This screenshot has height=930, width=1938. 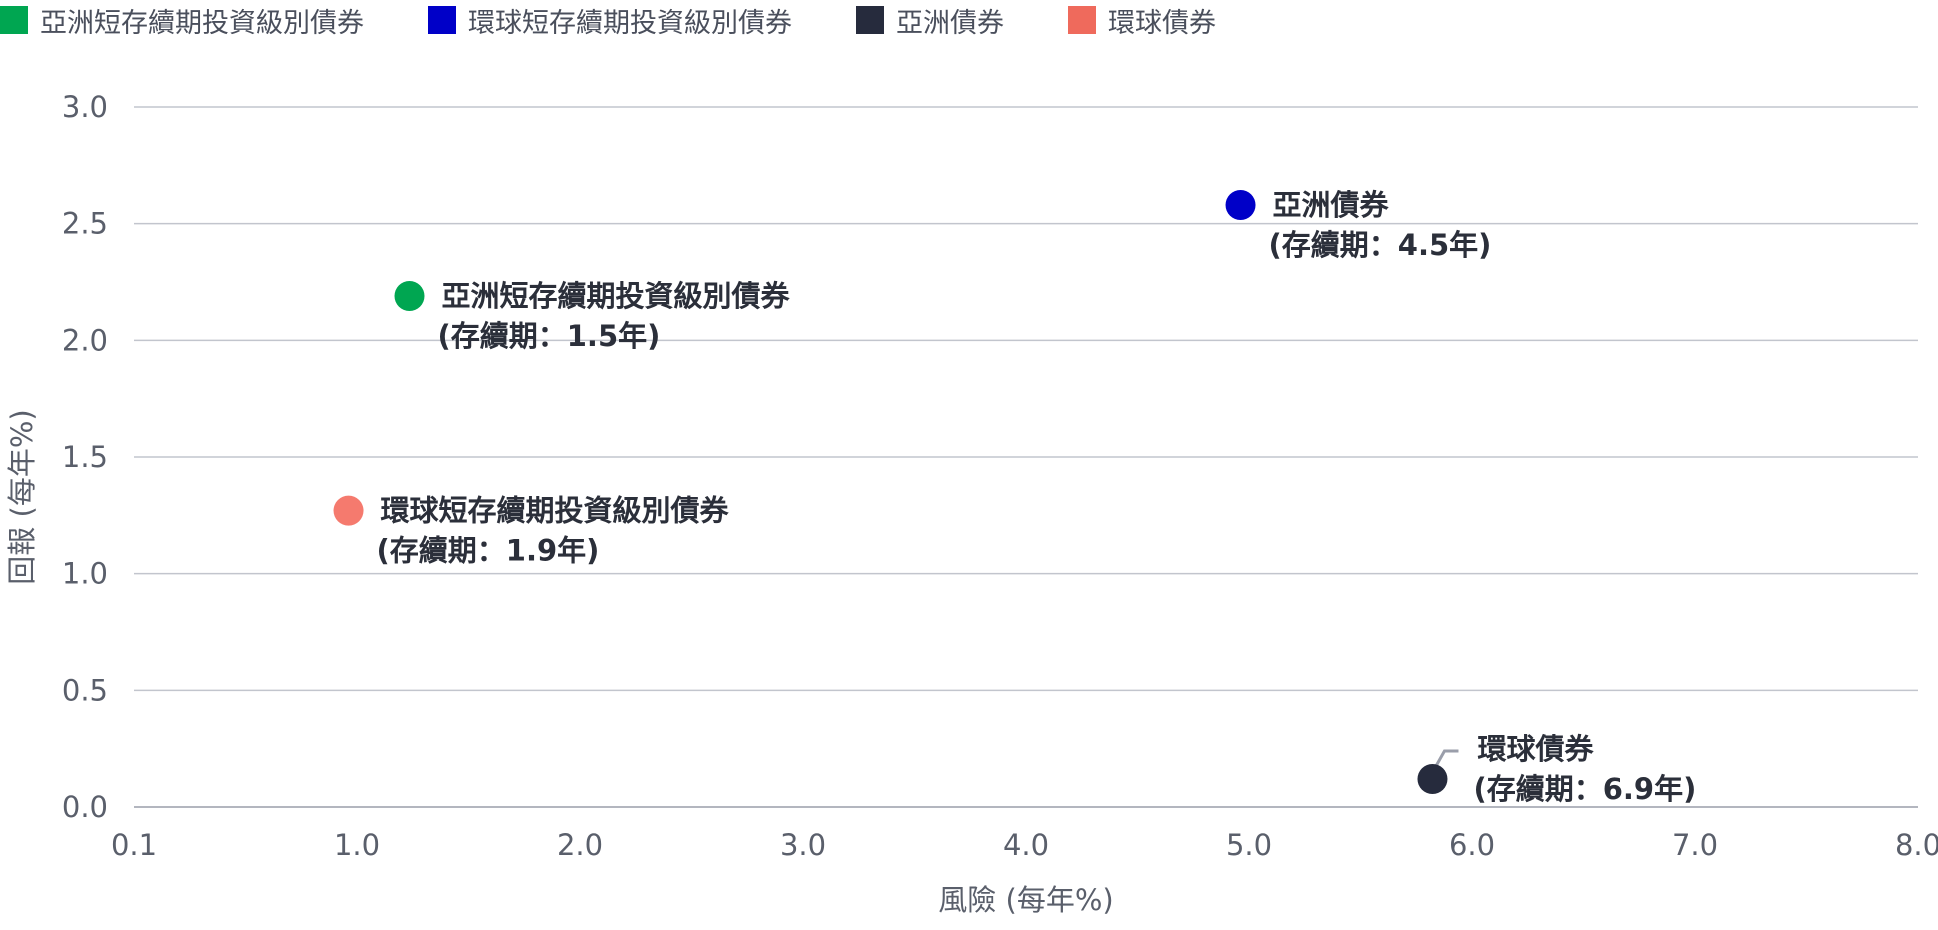 What do you see at coordinates (85, 340) in the screenshot?
I see `y-tick-label: 2.0` at bounding box center [85, 340].